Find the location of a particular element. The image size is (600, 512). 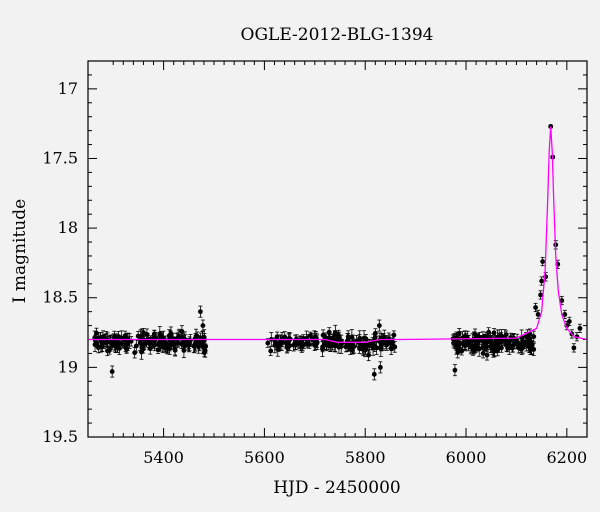

x-tick-label: 6000 is located at coordinates (466, 457).